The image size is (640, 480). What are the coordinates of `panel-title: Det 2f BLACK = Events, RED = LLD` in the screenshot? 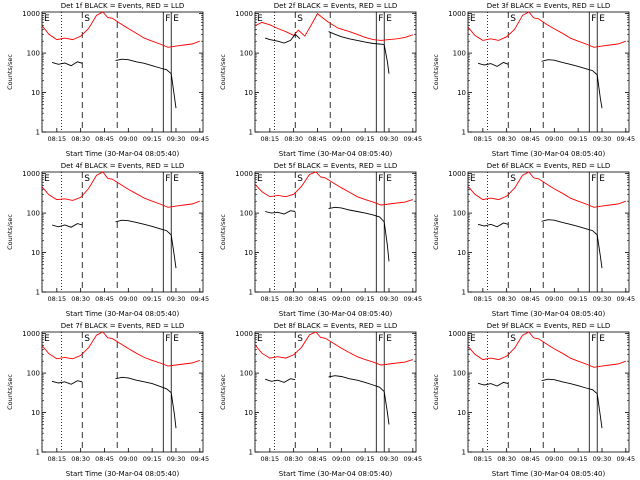 It's located at (335, 6).